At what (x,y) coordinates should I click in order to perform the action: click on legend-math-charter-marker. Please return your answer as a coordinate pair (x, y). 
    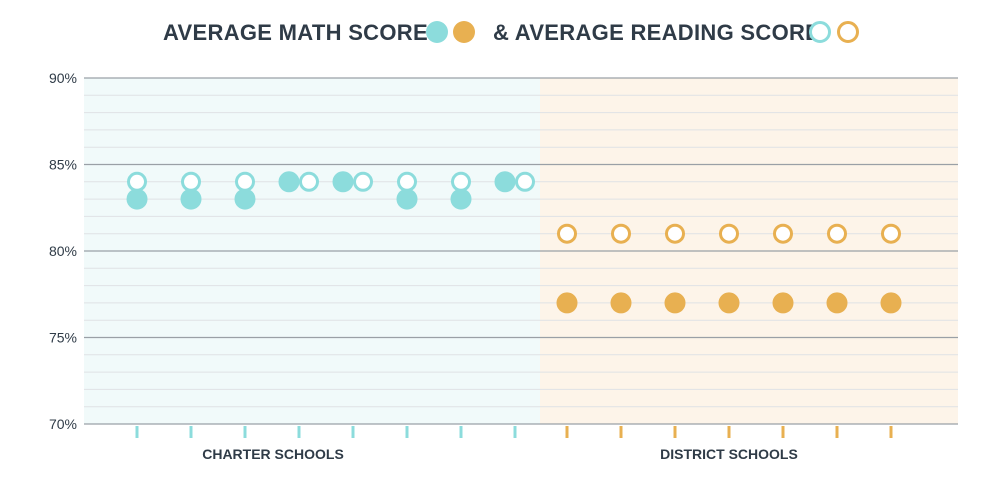
    Looking at the image, I should click on (437, 32).